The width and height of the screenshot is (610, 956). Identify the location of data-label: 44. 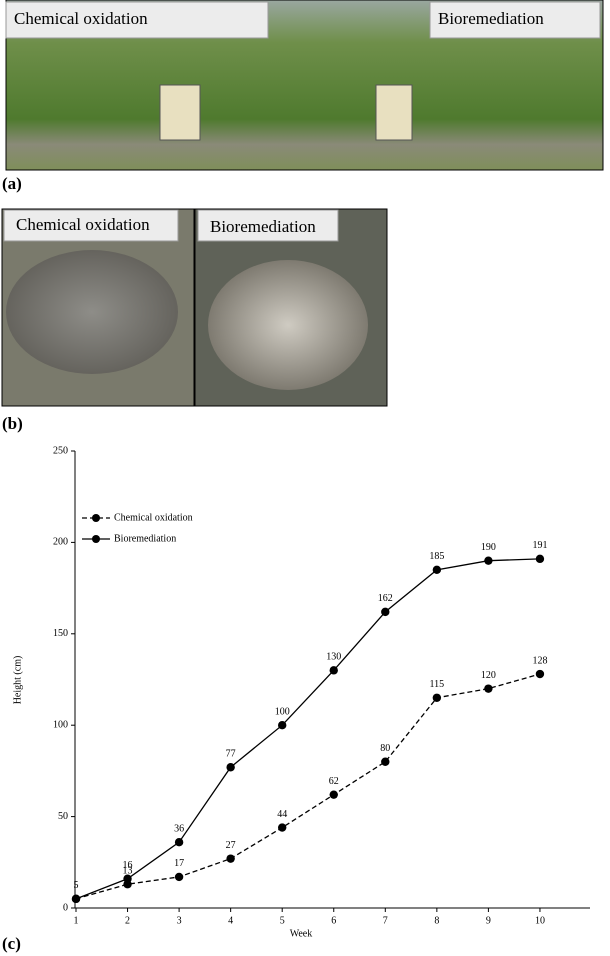
(282, 814).